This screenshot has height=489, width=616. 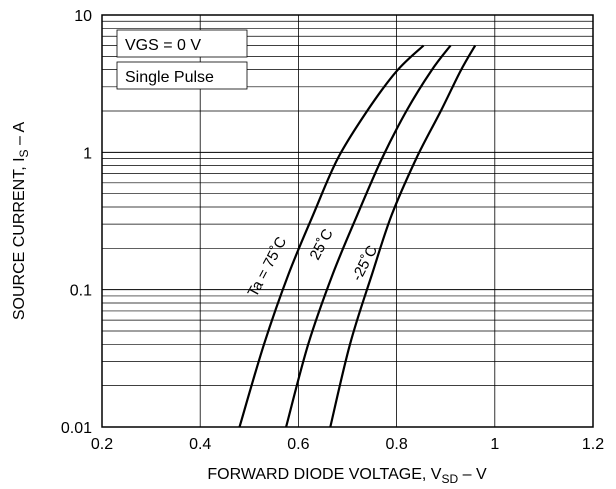 I want to click on x-axis-label: FORWARD DIODE VOLTAGE, VSD – V, so click(x=347, y=476).